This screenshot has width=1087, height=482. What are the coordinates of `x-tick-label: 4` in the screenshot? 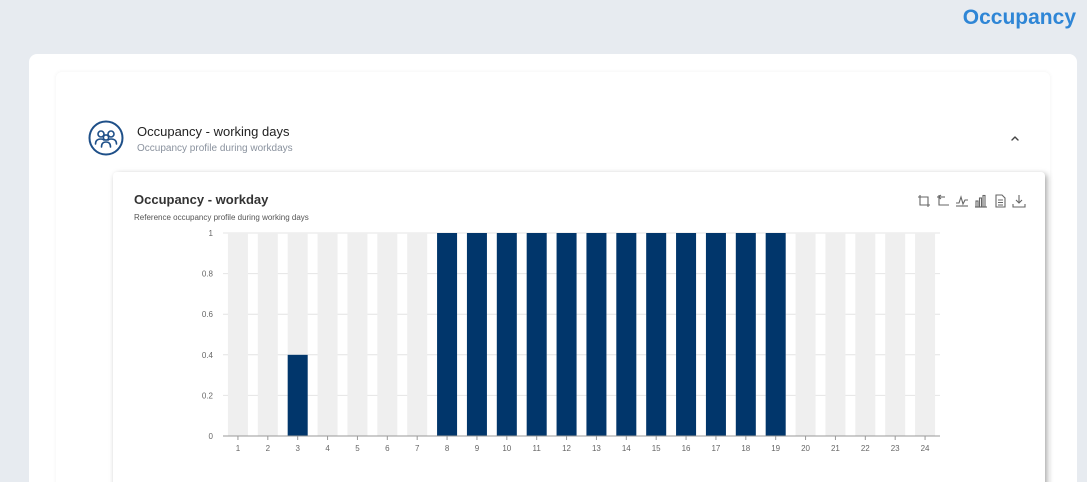 It's located at (327, 448).